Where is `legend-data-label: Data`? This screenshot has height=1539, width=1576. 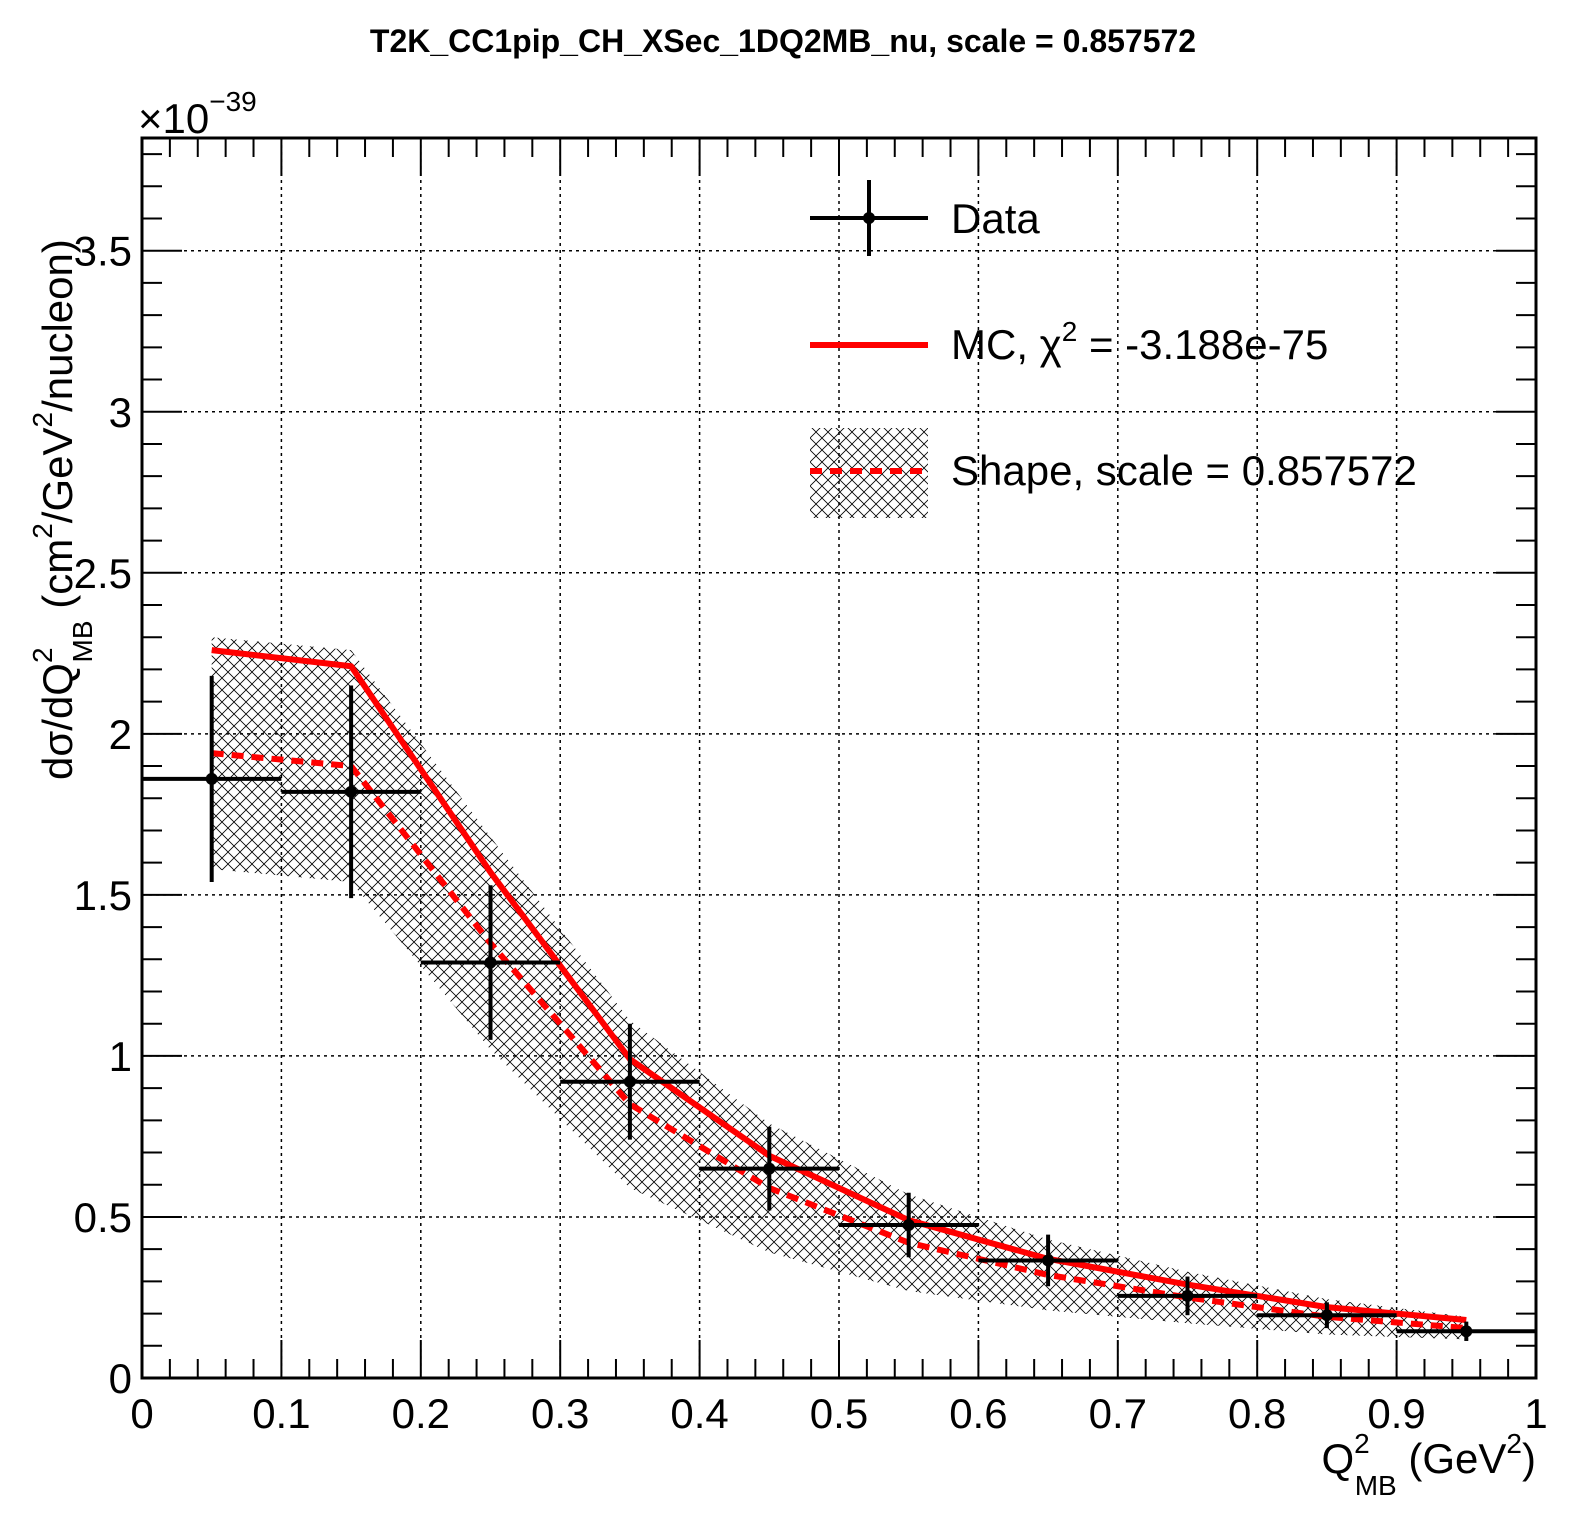 legend-data-label: Data is located at coordinates (995, 218).